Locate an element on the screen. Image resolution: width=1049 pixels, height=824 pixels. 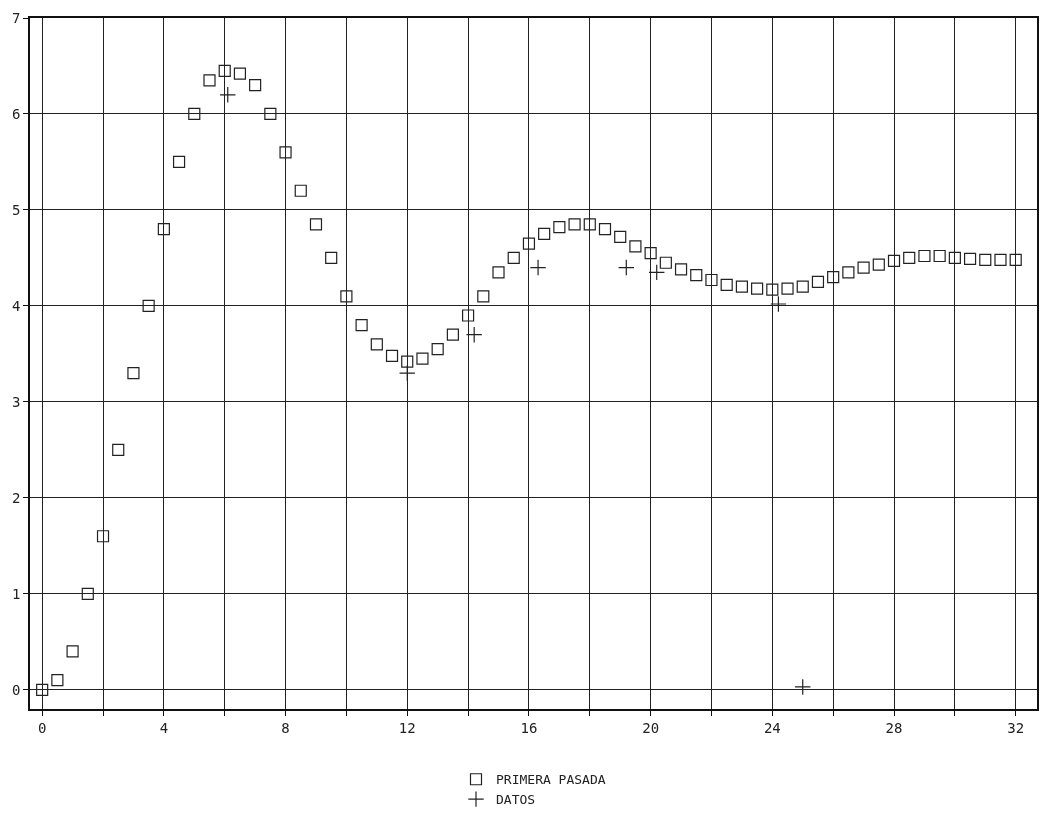
x-tick-label: 28 is located at coordinates (894, 727).